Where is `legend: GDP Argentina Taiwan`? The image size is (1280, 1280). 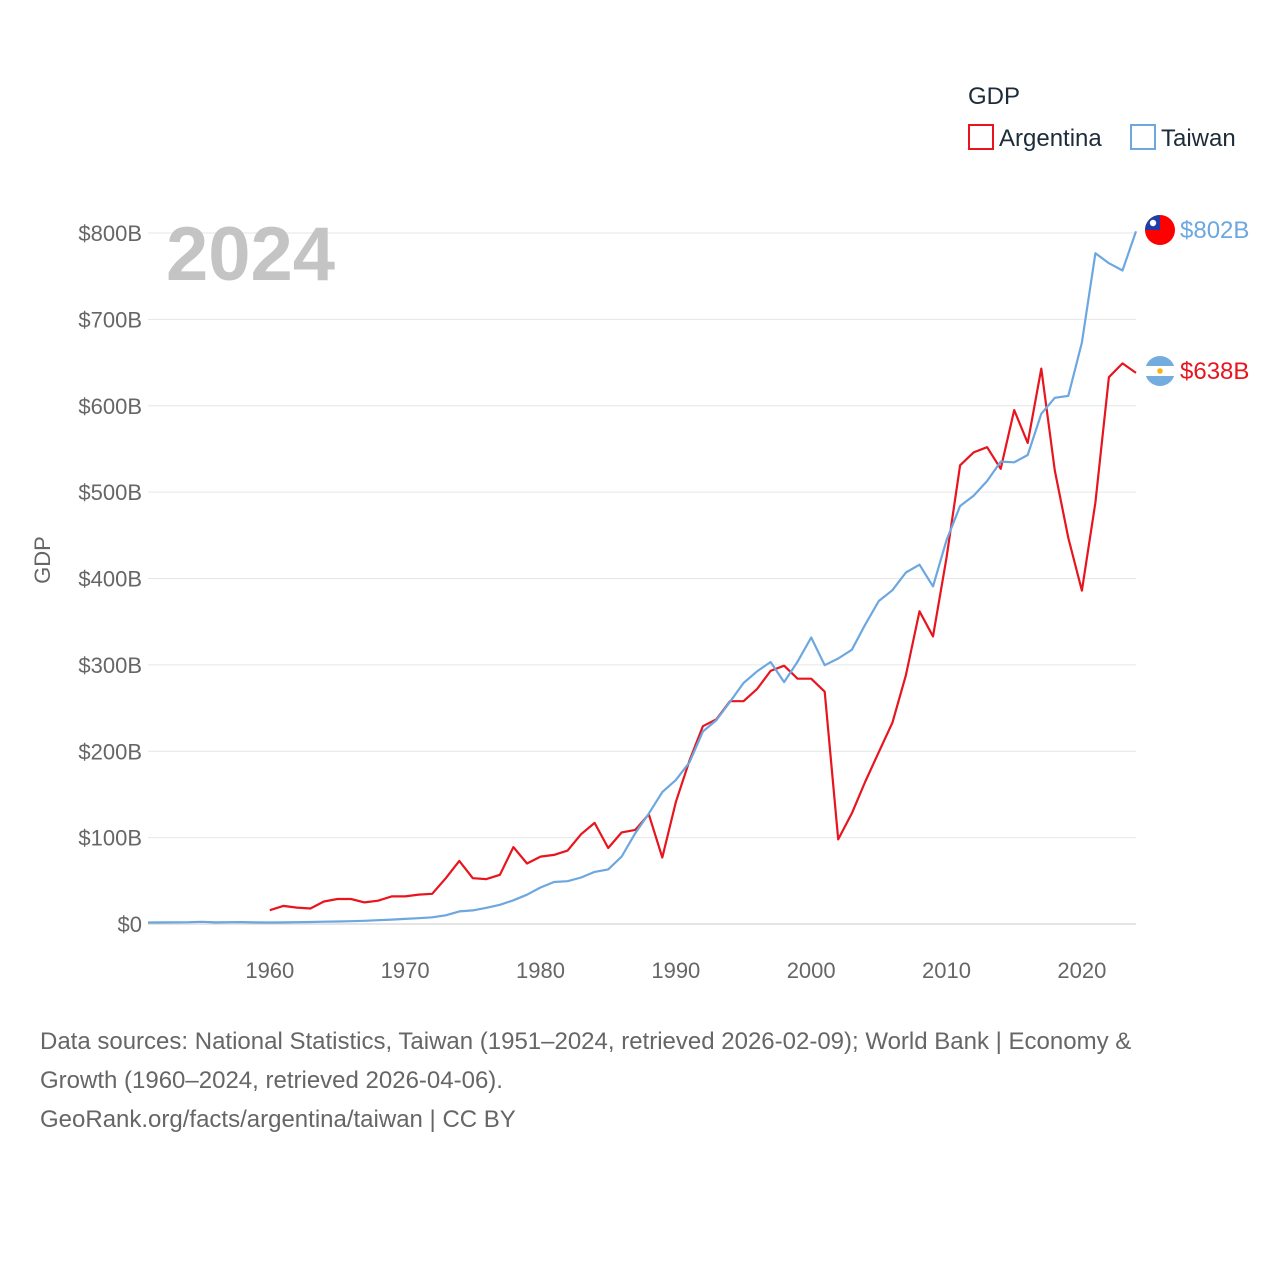 legend: GDP Argentina Taiwan is located at coordinates (1102, 117).